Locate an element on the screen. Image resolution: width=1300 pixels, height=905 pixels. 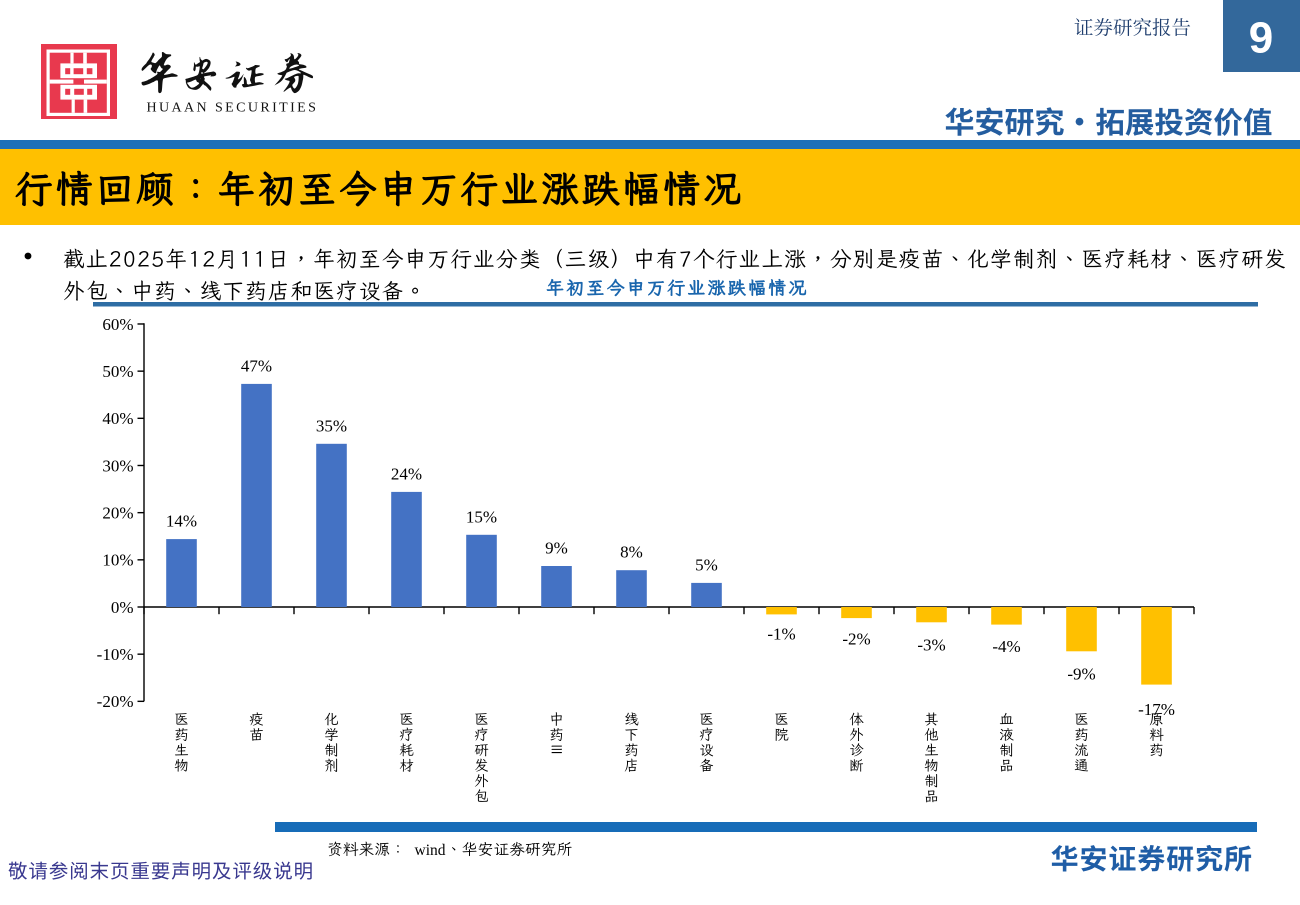
svg-text: -3% is located at coordinates (931, 645).